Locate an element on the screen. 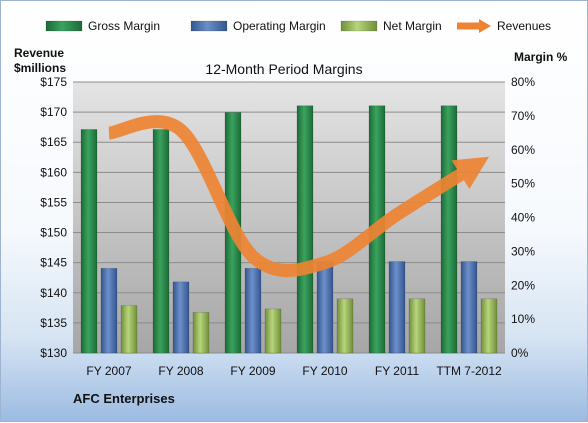 The width and height of the screenshot is (588, 423). x-tick-label: FY 2008 is located at coordinates (180, 371).